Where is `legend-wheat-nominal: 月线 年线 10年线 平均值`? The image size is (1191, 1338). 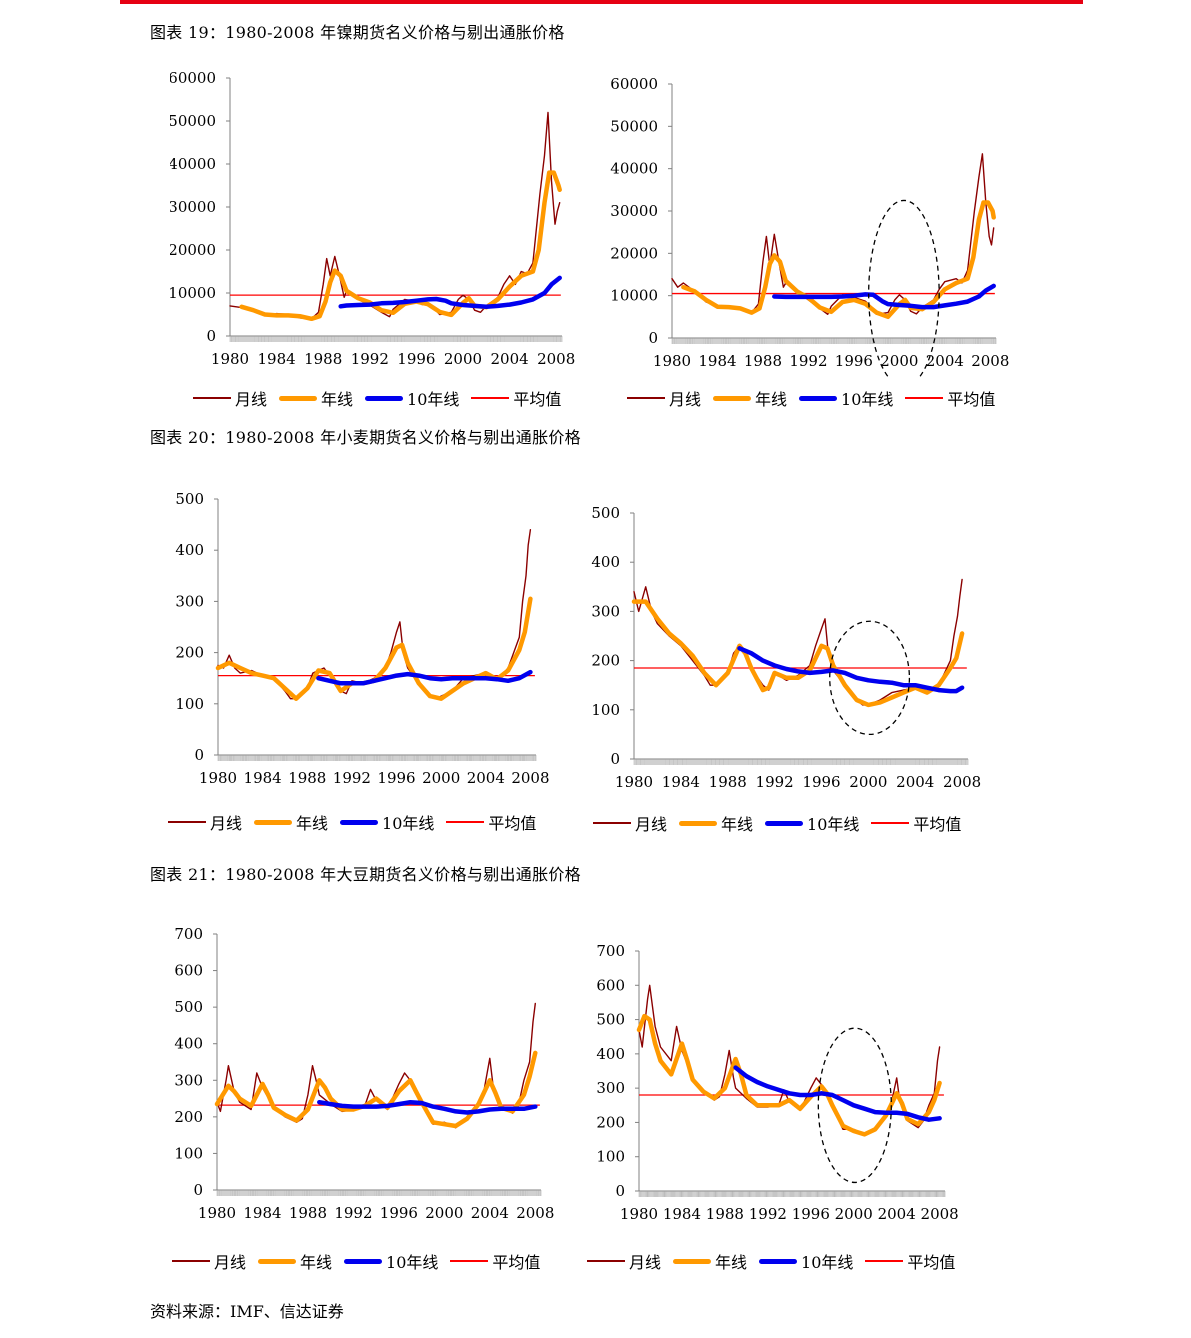
legend-wheat-nominal: 月线 年线 10年线 平均值 is located at coordinates (358, 822).